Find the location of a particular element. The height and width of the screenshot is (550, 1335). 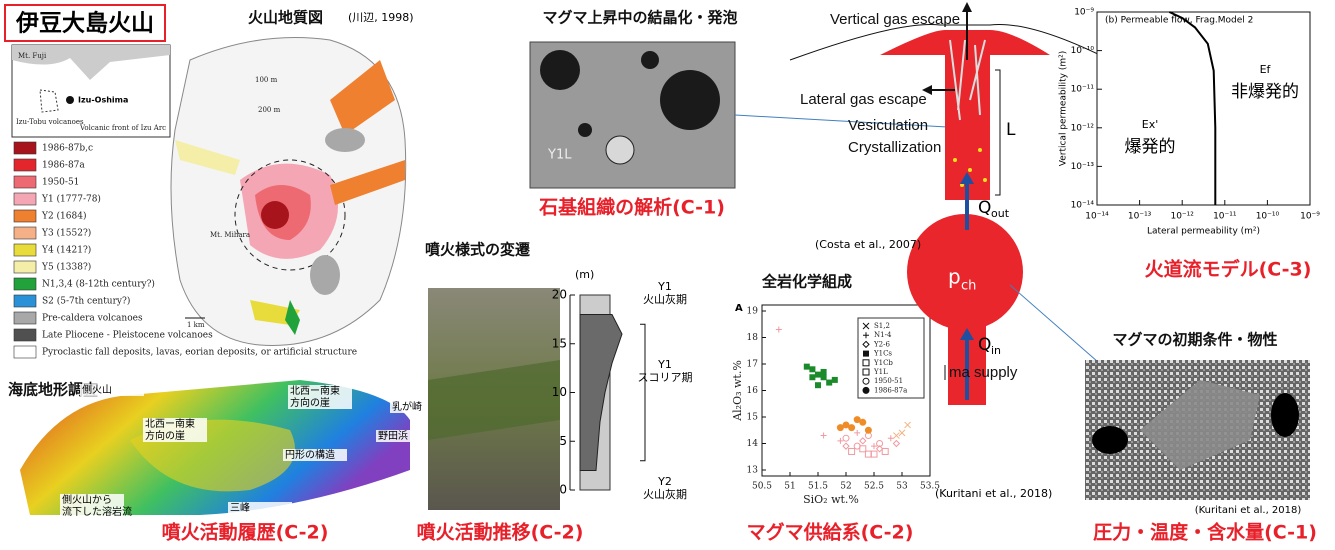

legend-label: Y1Cb is located at coordinates (883, 363).